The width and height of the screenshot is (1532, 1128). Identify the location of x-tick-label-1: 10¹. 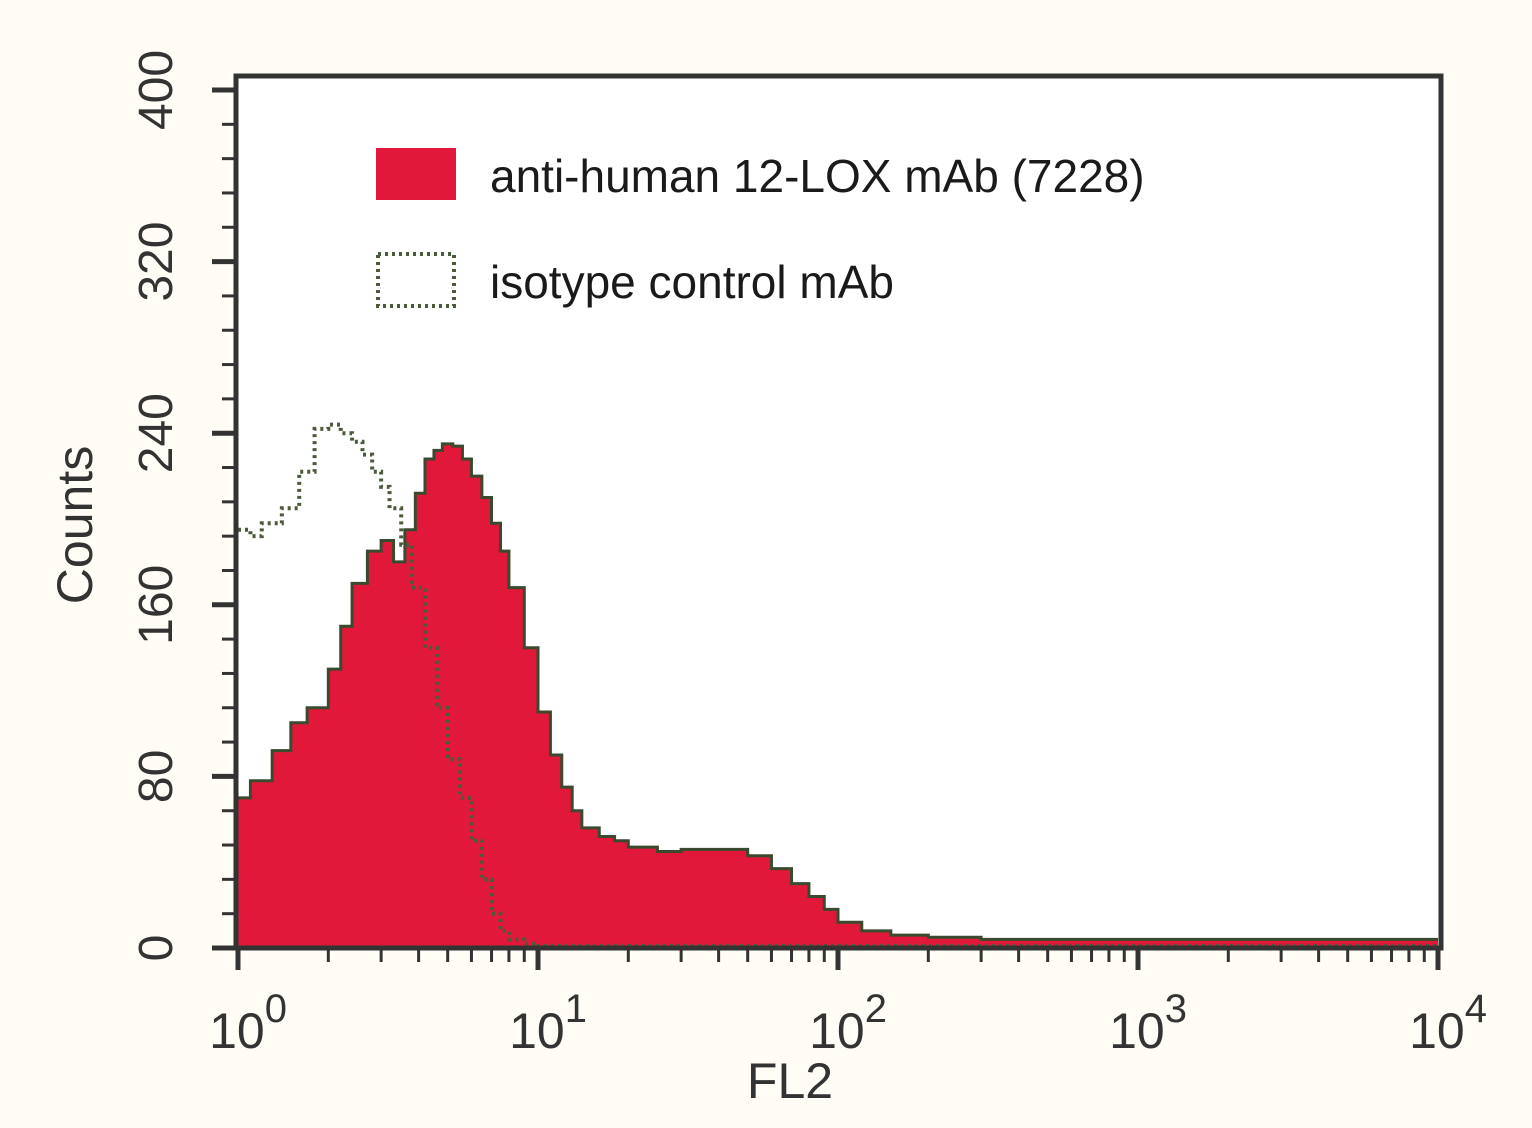
(548, 1023).